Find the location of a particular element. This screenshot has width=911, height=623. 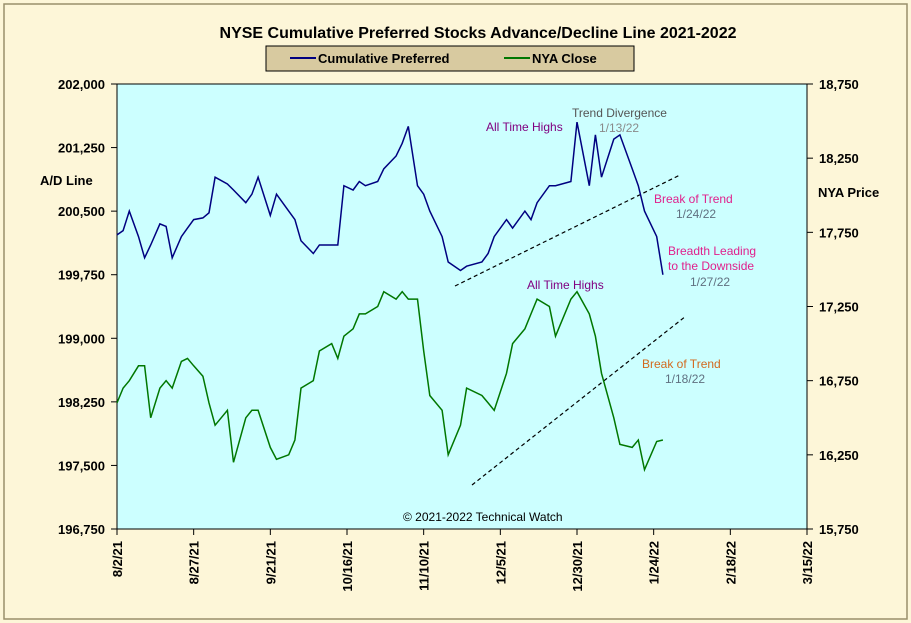

annotation-break-of-trend-breadth: Break of Trend is located at coordinates (693, 199).